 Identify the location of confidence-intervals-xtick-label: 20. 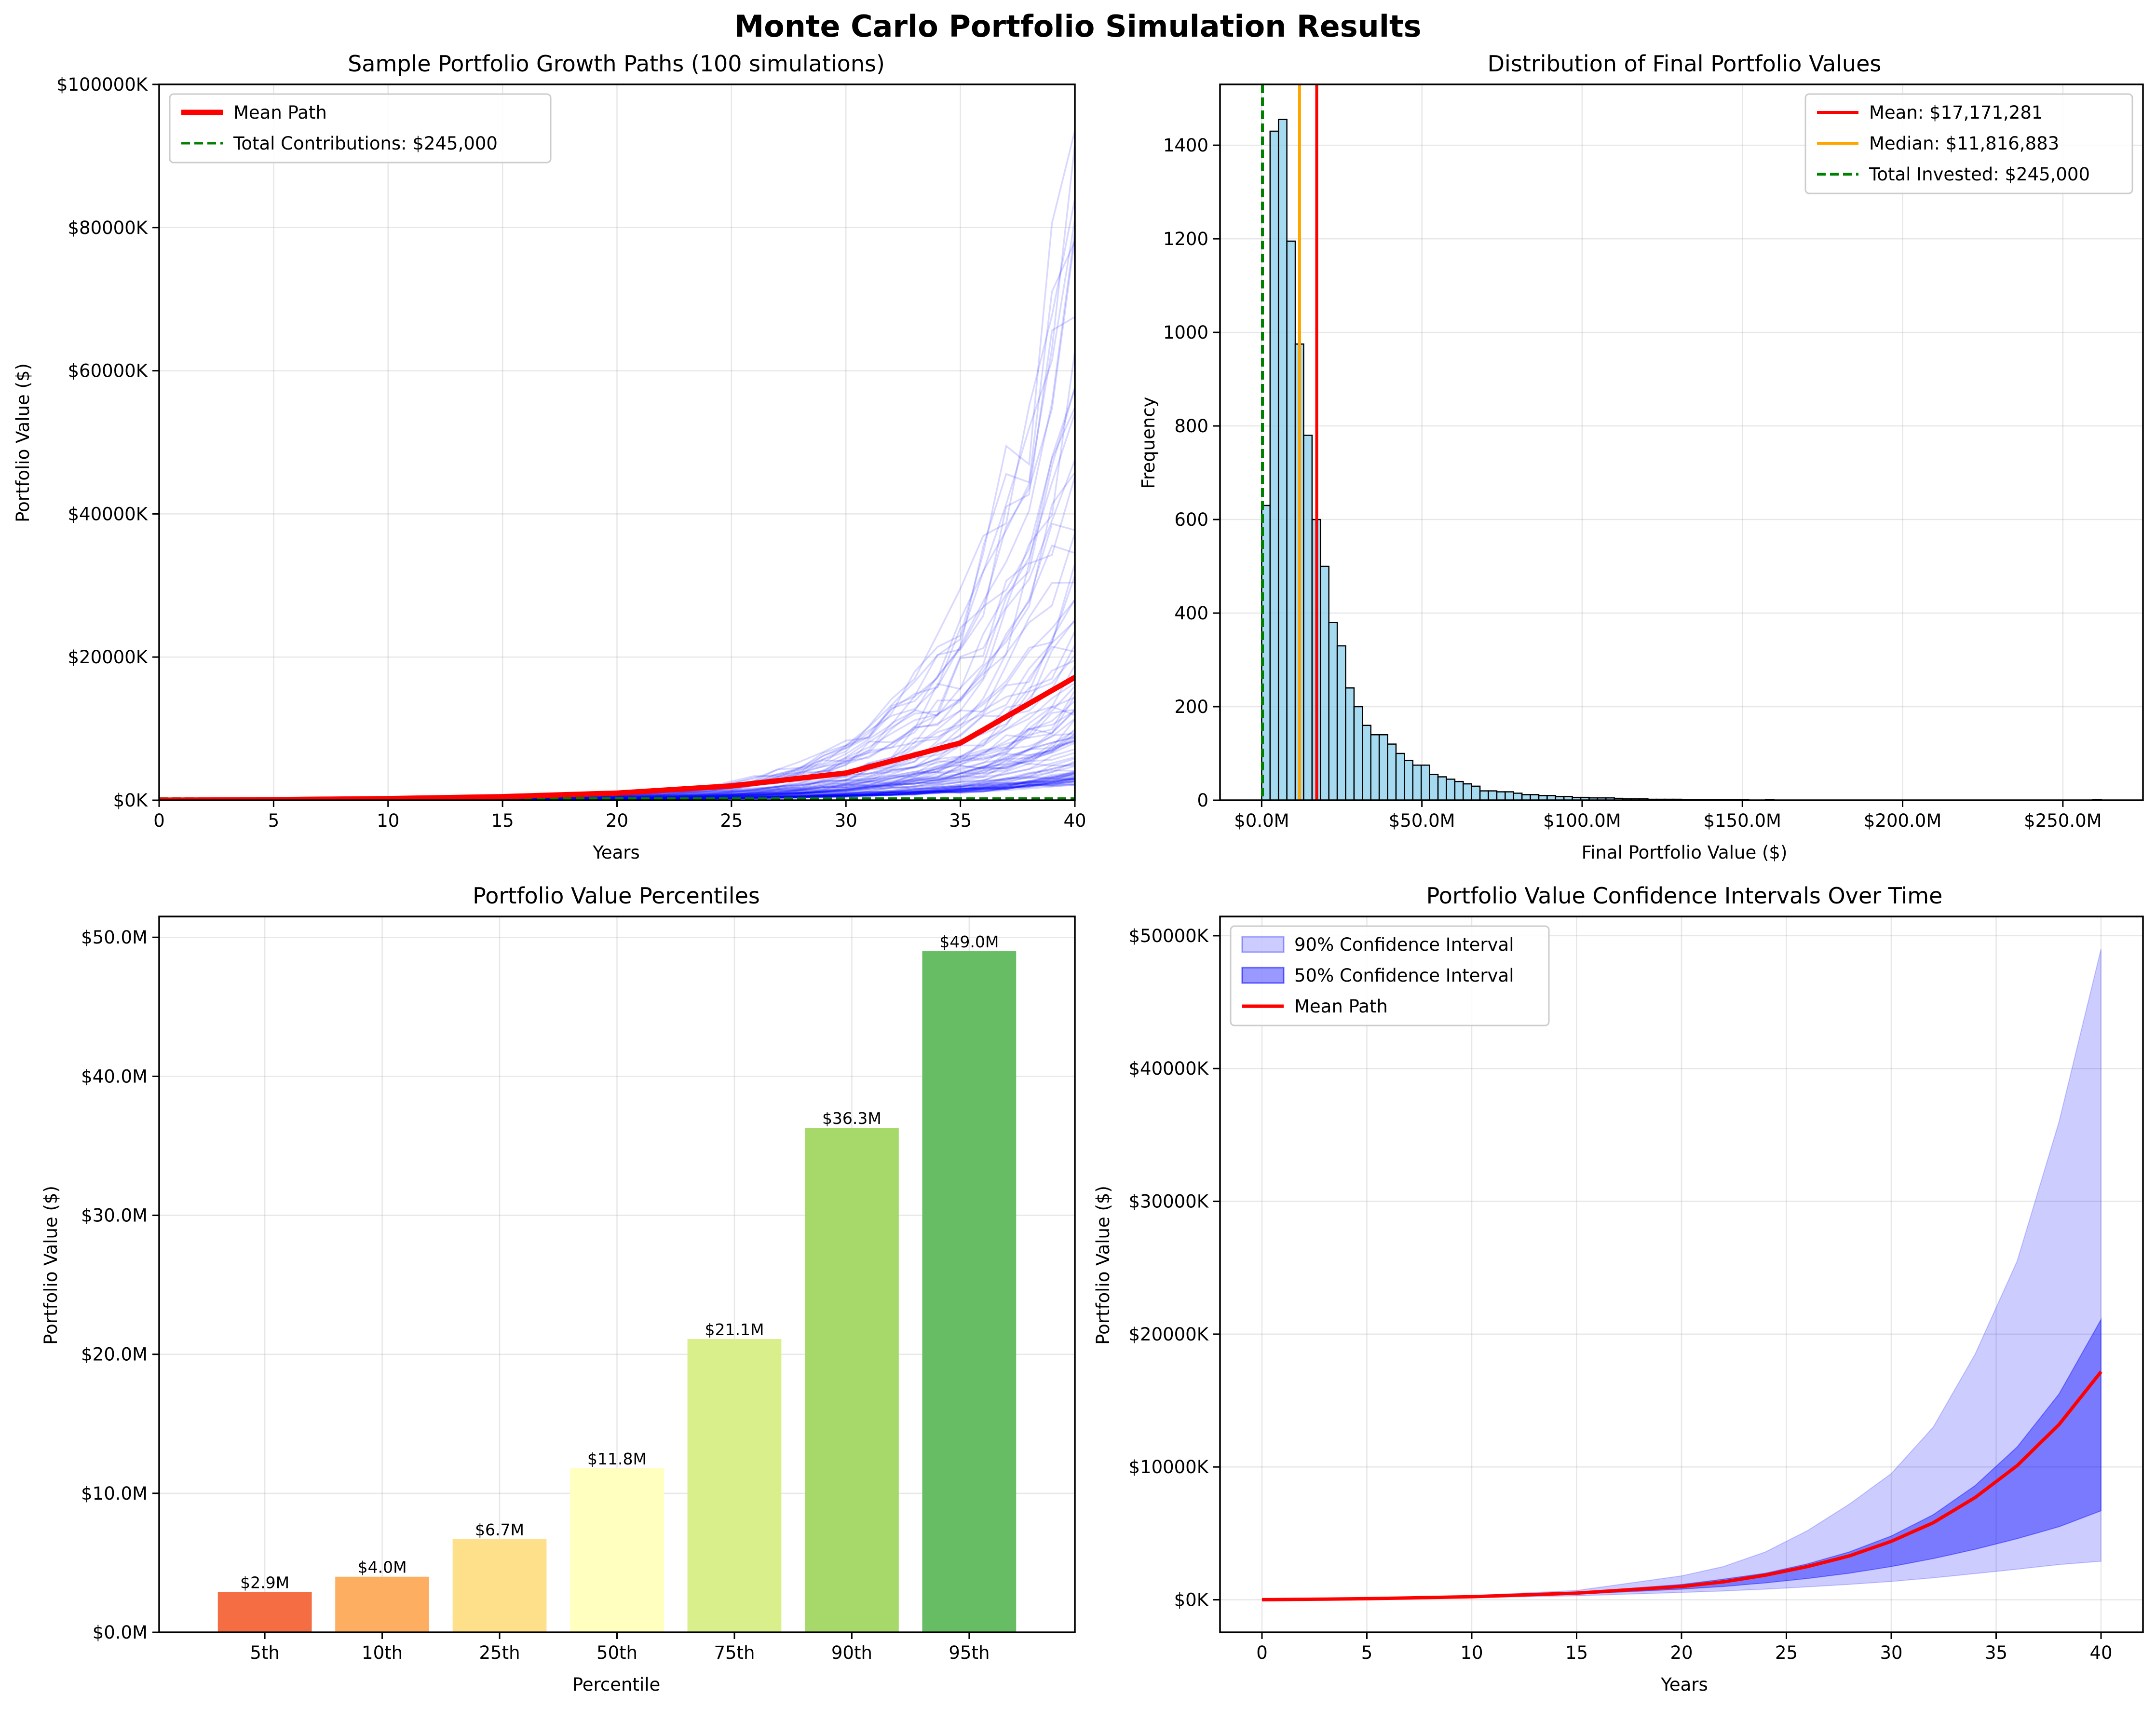
(1682, 1652).